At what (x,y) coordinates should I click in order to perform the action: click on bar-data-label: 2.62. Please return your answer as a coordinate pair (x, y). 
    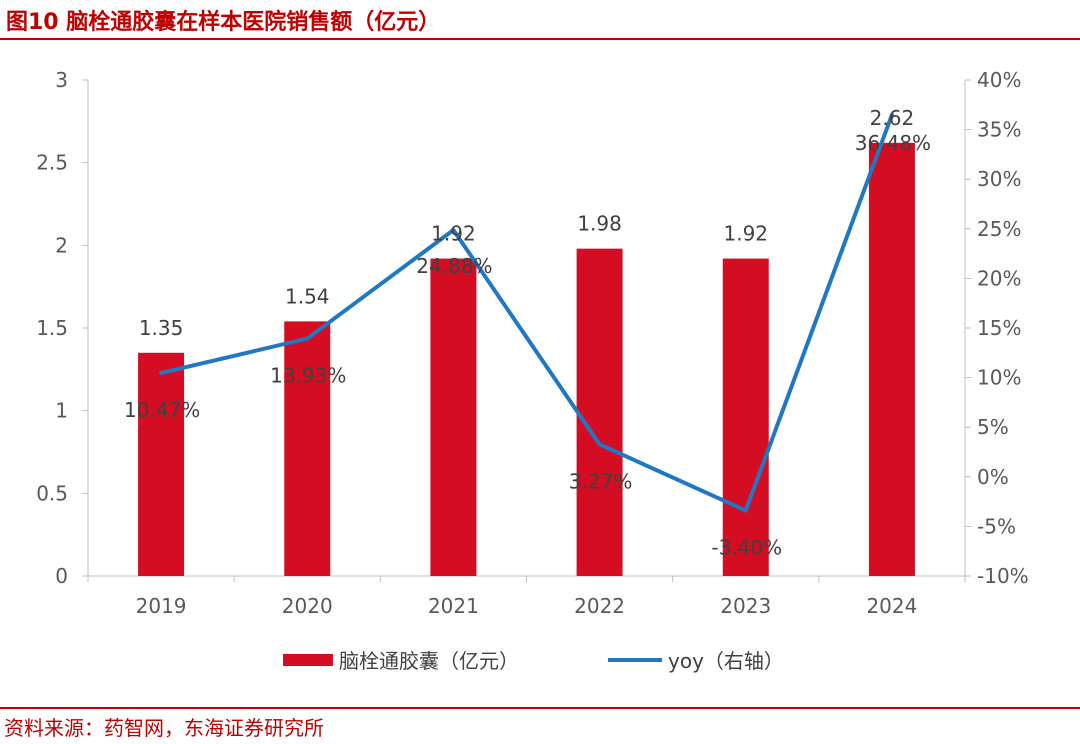
    Looking at the image, I should click on (892, 118).